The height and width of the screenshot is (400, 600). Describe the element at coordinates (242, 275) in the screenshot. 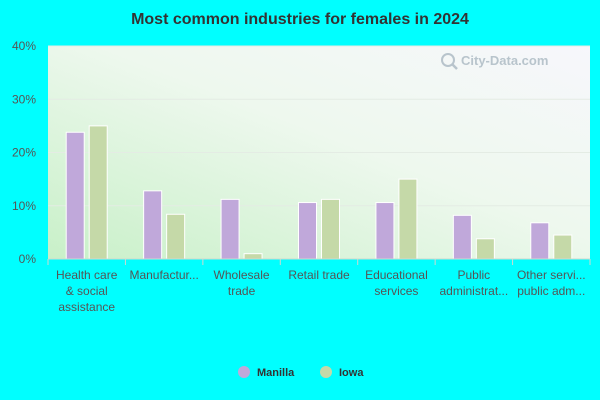

I see `x-tick-label: Wholesale` at that location.